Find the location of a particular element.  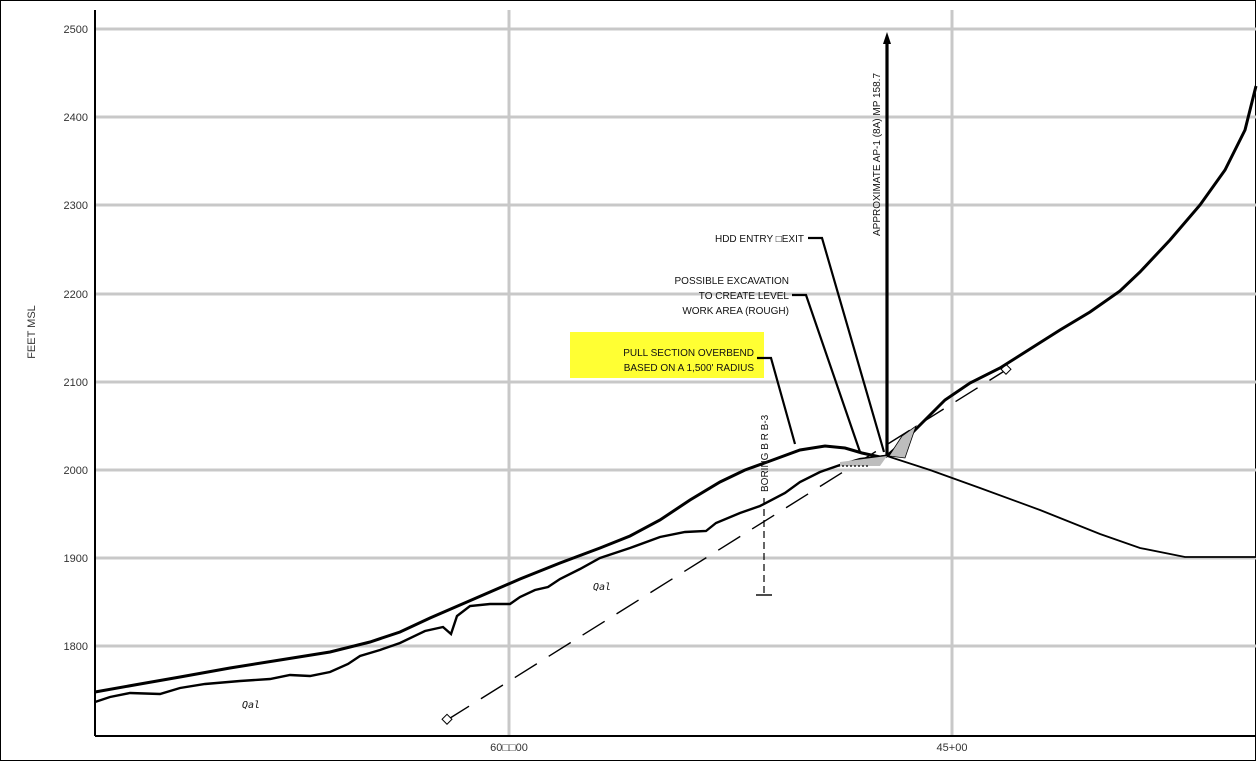

boring-label: BORING B R B-3 is located at coordinates (765, 453).